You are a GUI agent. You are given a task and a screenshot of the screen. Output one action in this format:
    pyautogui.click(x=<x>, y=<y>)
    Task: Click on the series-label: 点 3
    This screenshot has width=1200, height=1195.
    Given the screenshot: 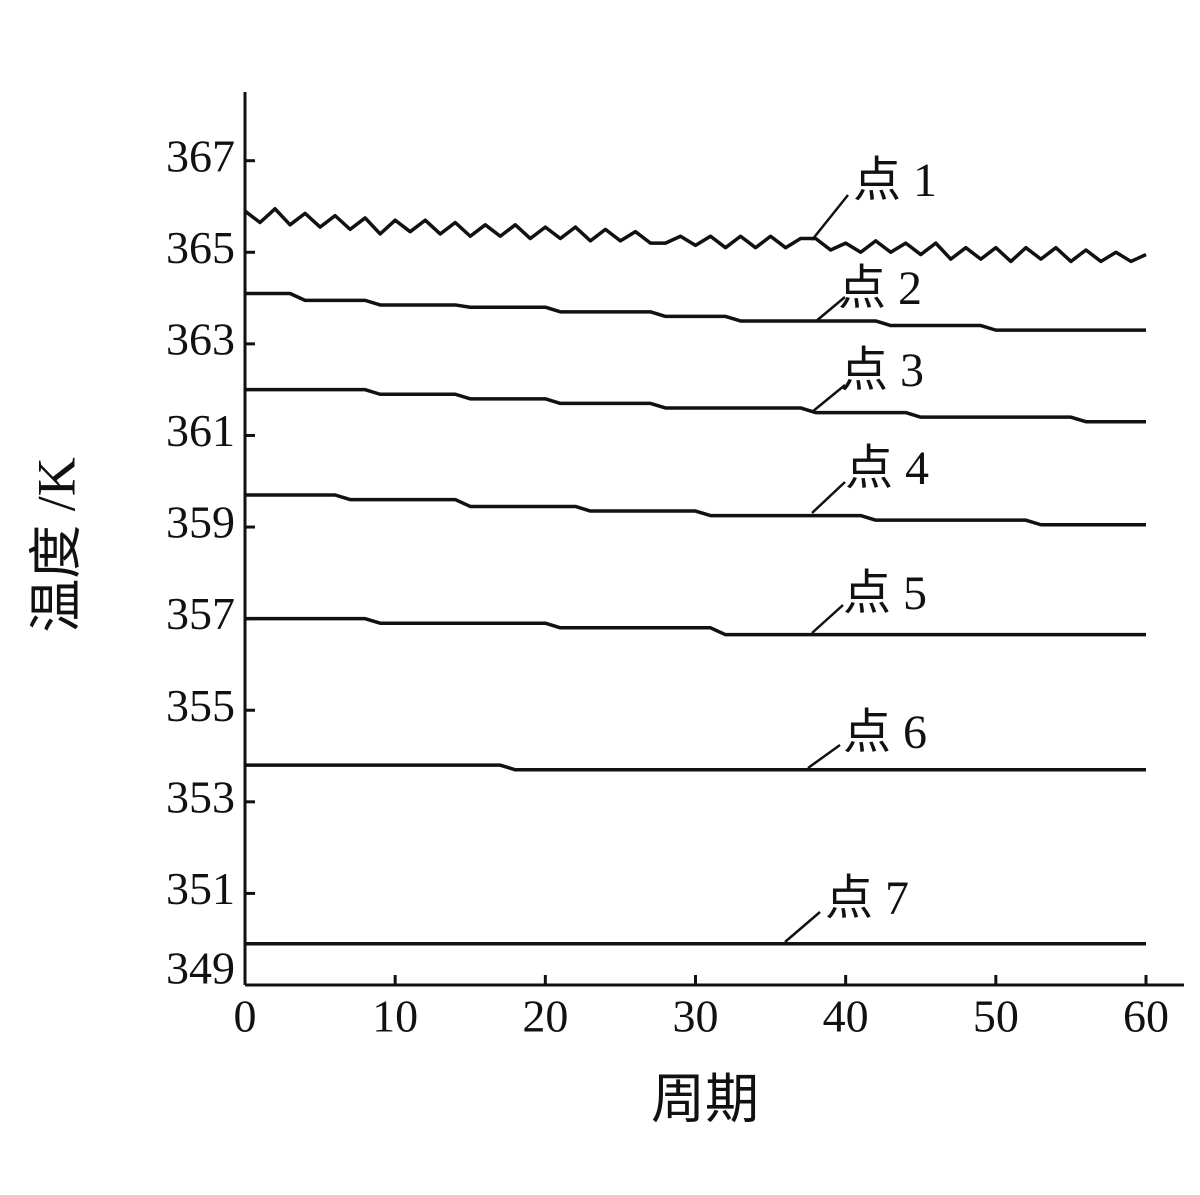 What is the action you would take?
    pyautogui.click(x=882, y=370)
    